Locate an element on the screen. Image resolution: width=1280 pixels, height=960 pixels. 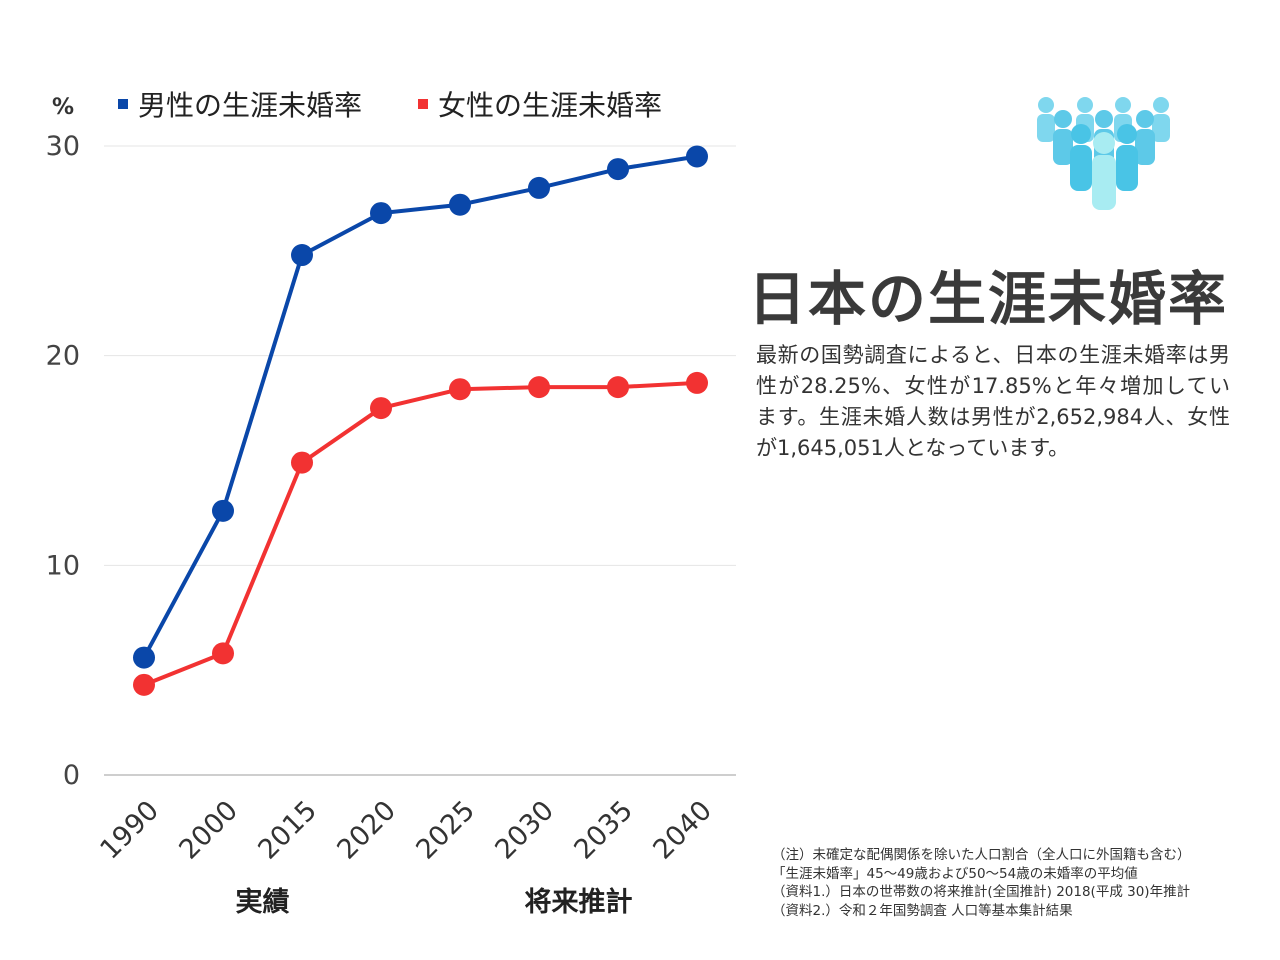
people-group-icon is located at coordinates (1105, 156).